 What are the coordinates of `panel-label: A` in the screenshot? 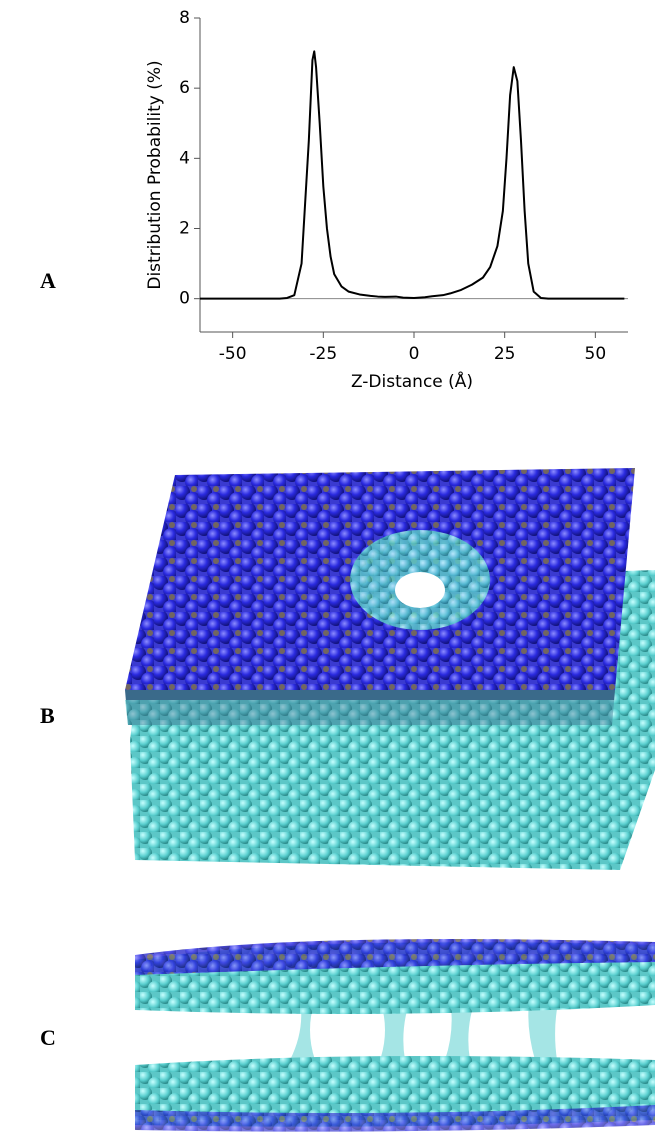 It's located at (48, 280).